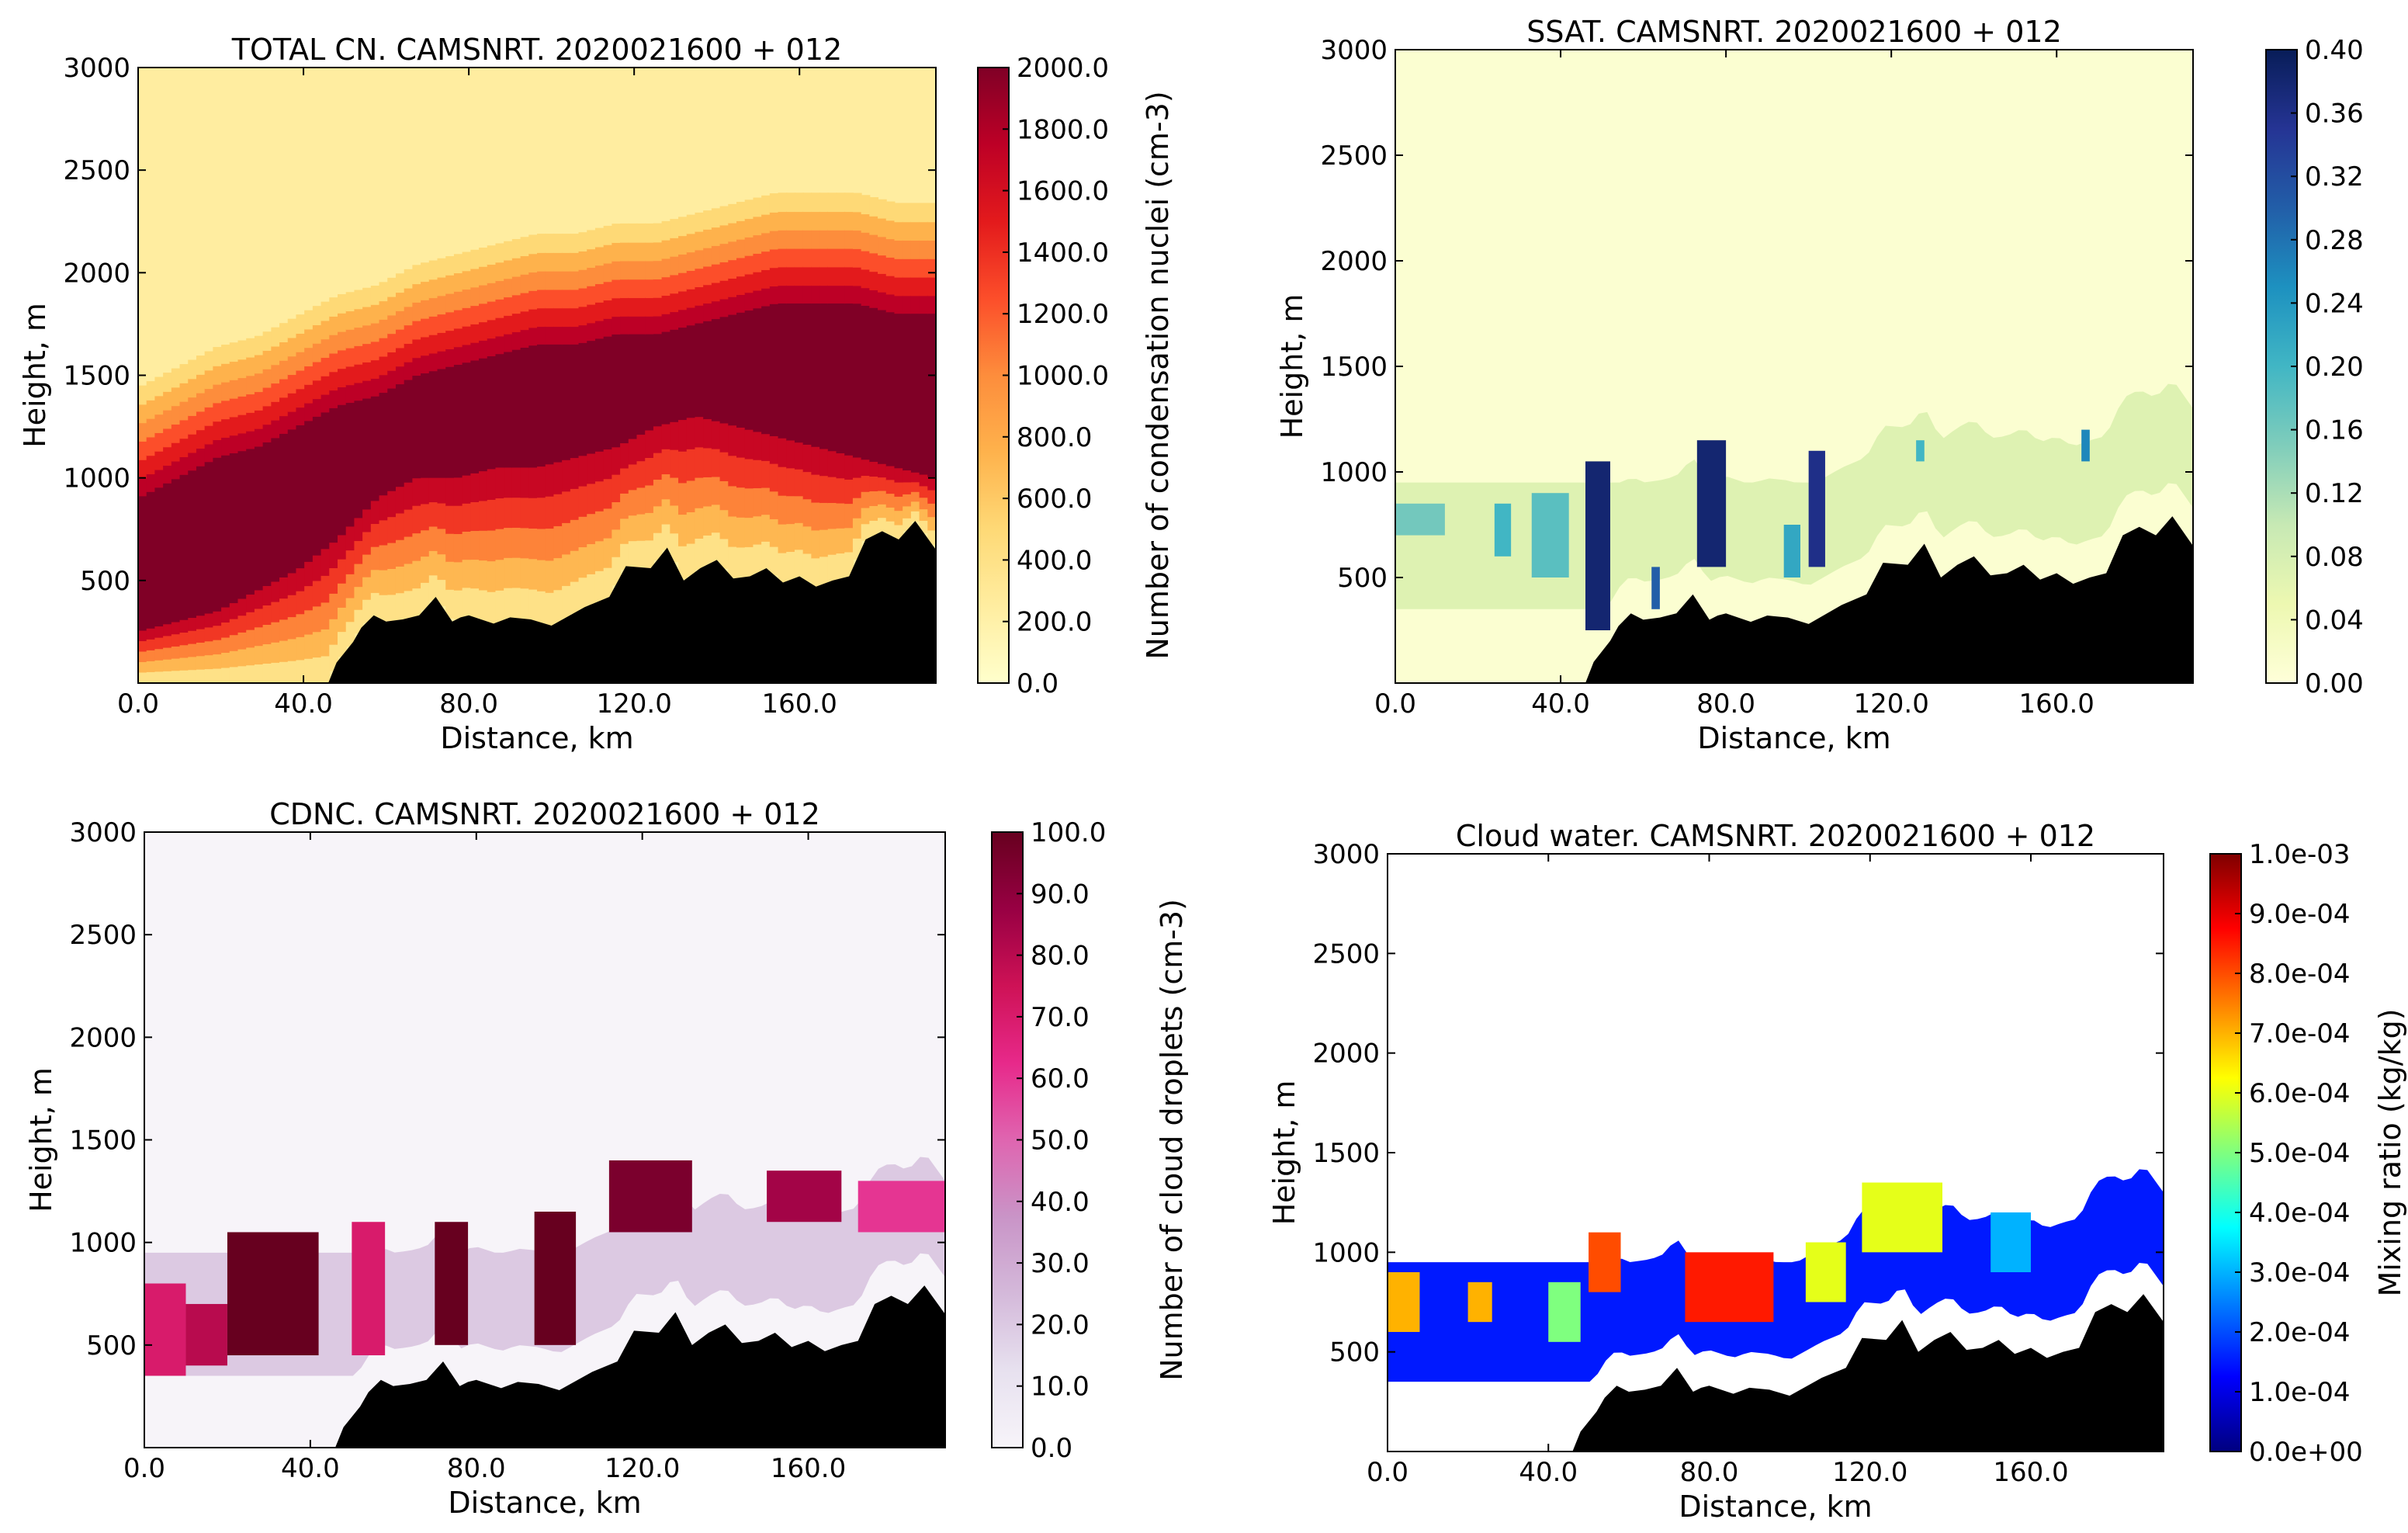 The height and width of the screenshot is (1533, 2408). I want to click on chart-title: Cloud water. CAMSNRT. 2020021600 + 012, so click(1775, 836).